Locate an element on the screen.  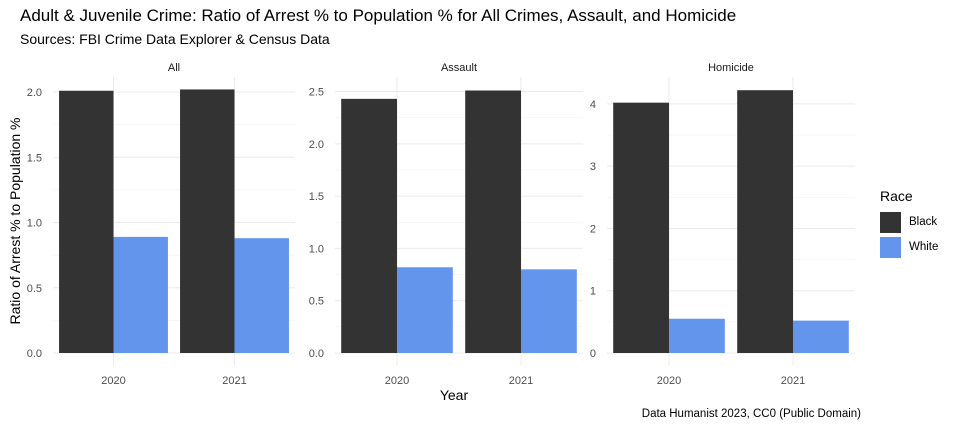
bar-homicide-2020-black is located at coordinates (641, 227).